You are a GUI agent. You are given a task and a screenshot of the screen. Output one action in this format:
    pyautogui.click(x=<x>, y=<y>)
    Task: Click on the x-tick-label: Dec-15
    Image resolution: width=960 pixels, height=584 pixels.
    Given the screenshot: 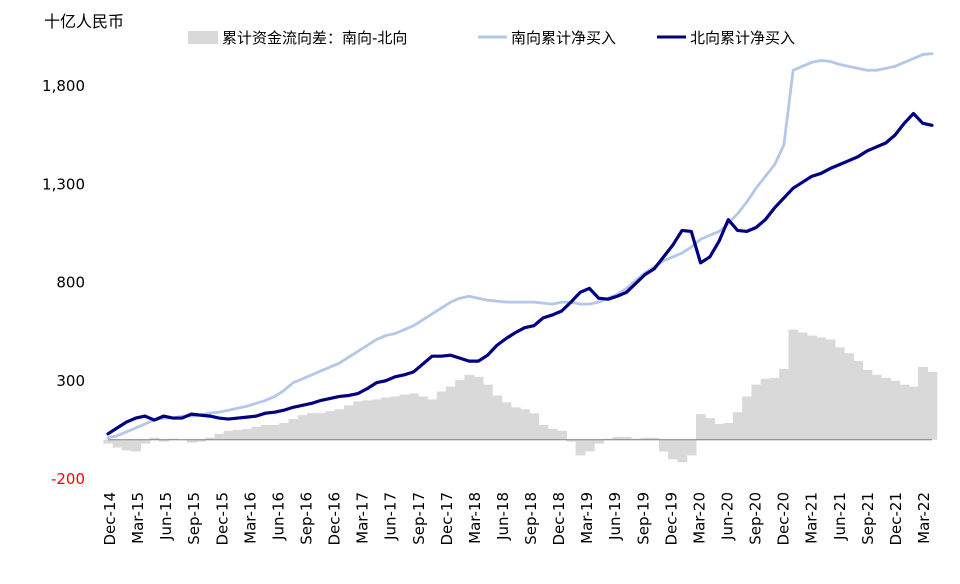 What is the action you would take?
    pyautogui.click(x=222, y=519)
    